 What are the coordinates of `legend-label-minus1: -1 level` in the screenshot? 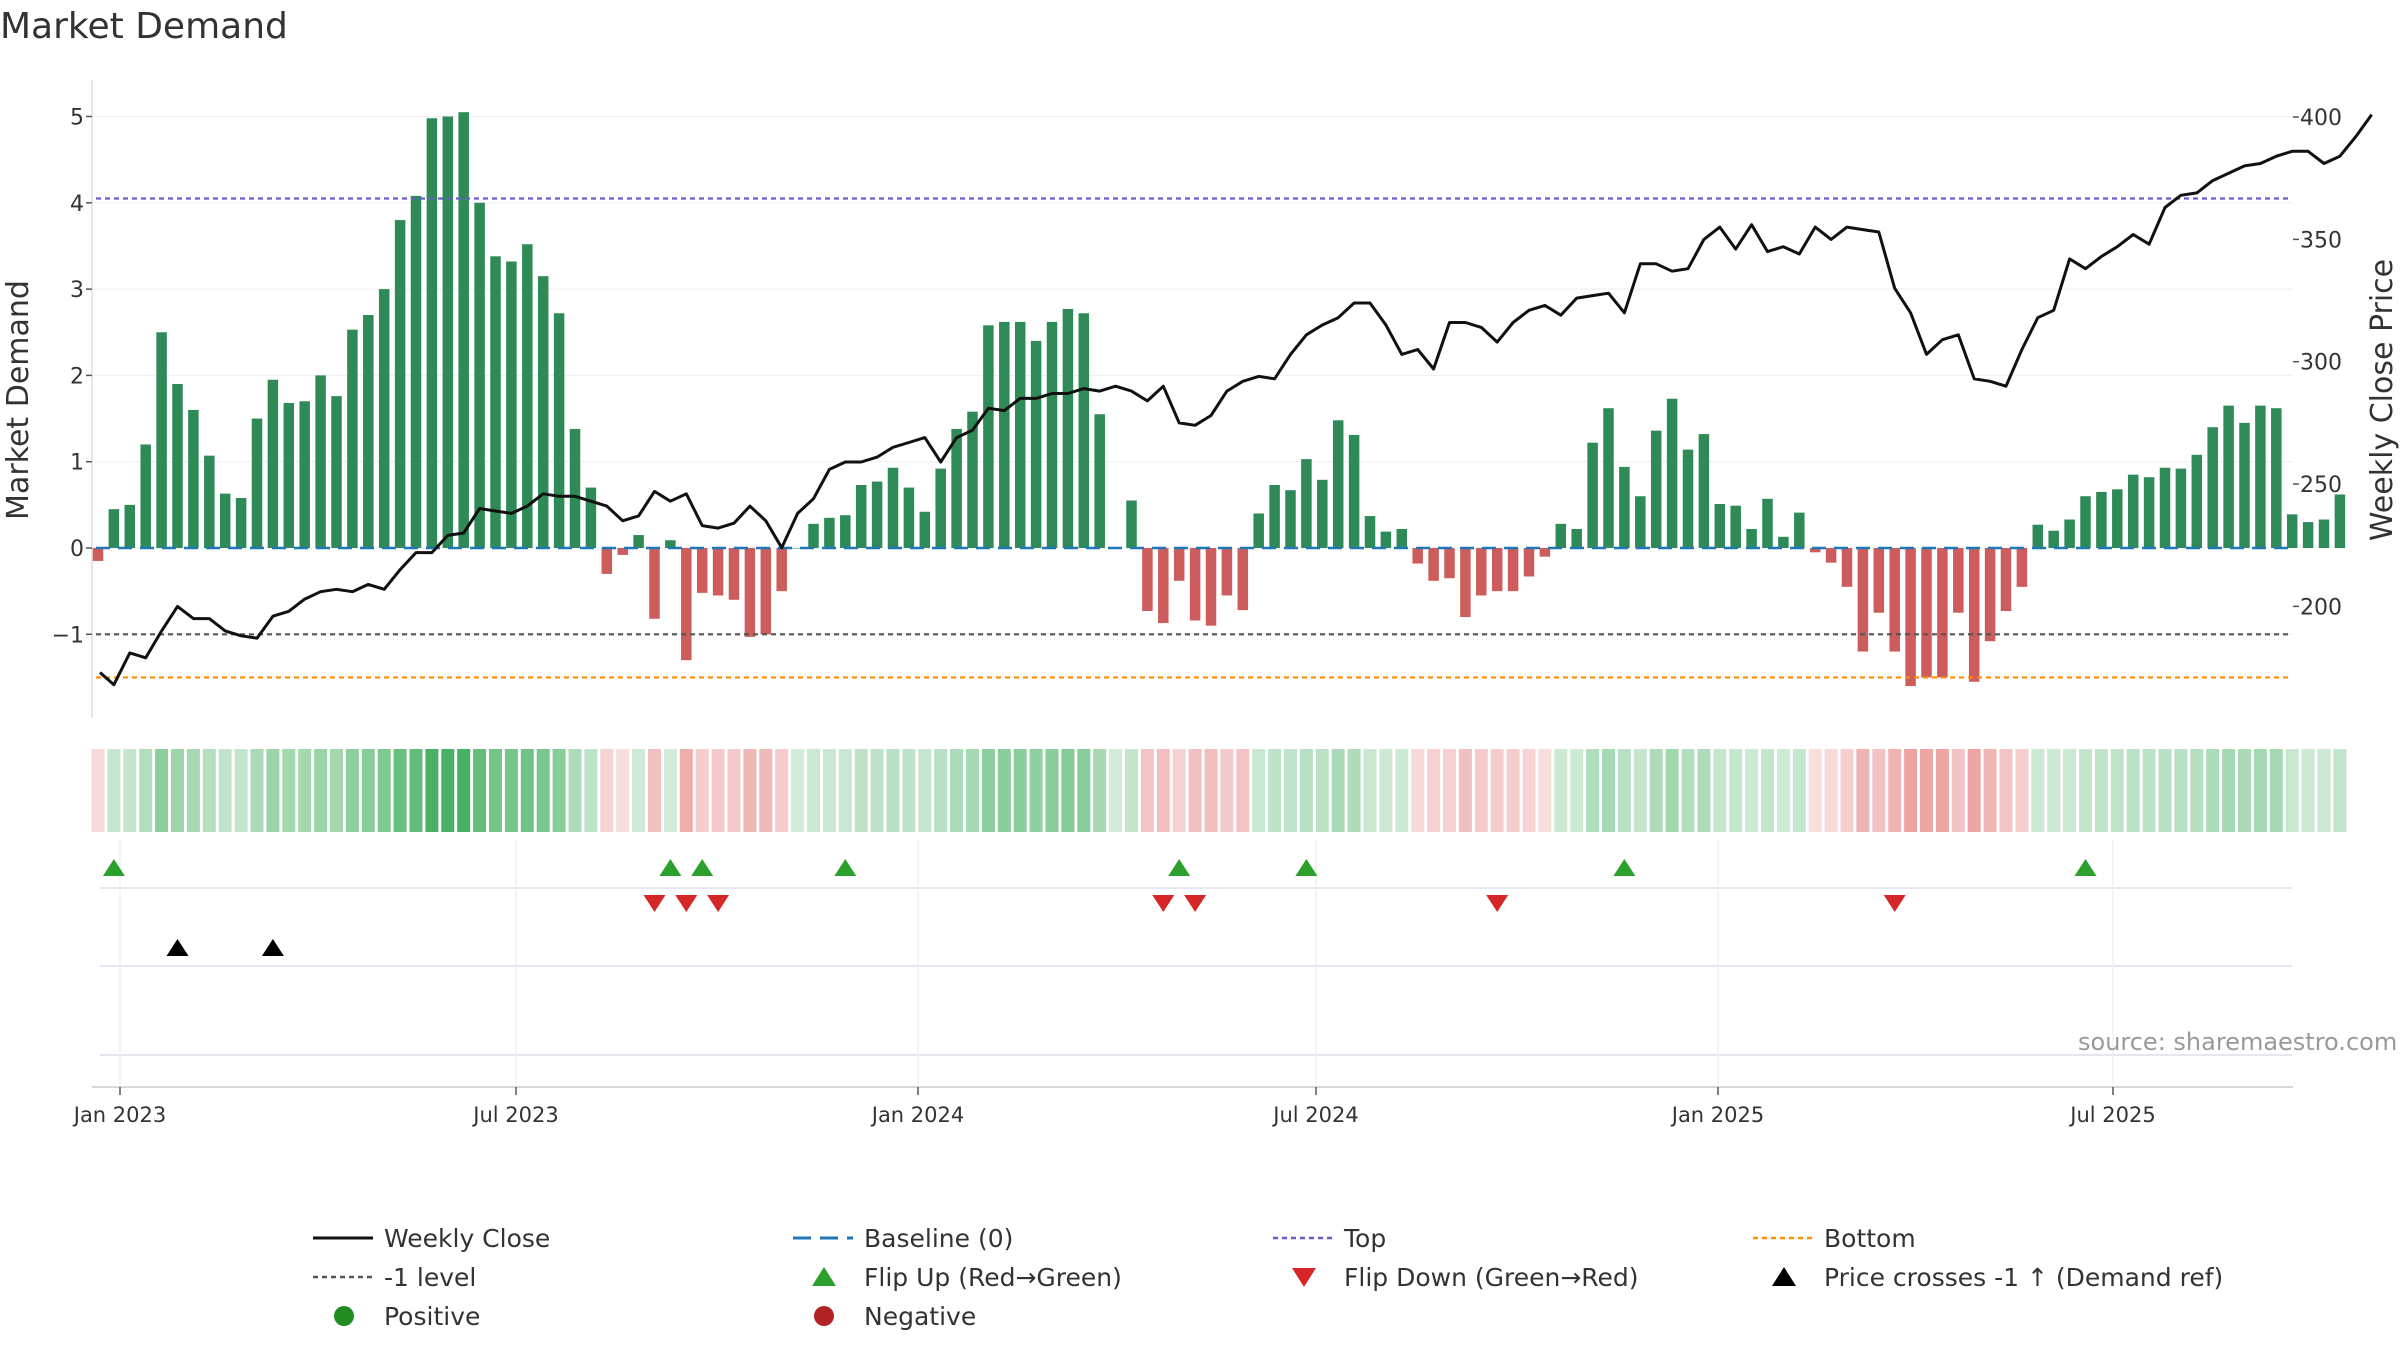 It's located at (430, 1277).